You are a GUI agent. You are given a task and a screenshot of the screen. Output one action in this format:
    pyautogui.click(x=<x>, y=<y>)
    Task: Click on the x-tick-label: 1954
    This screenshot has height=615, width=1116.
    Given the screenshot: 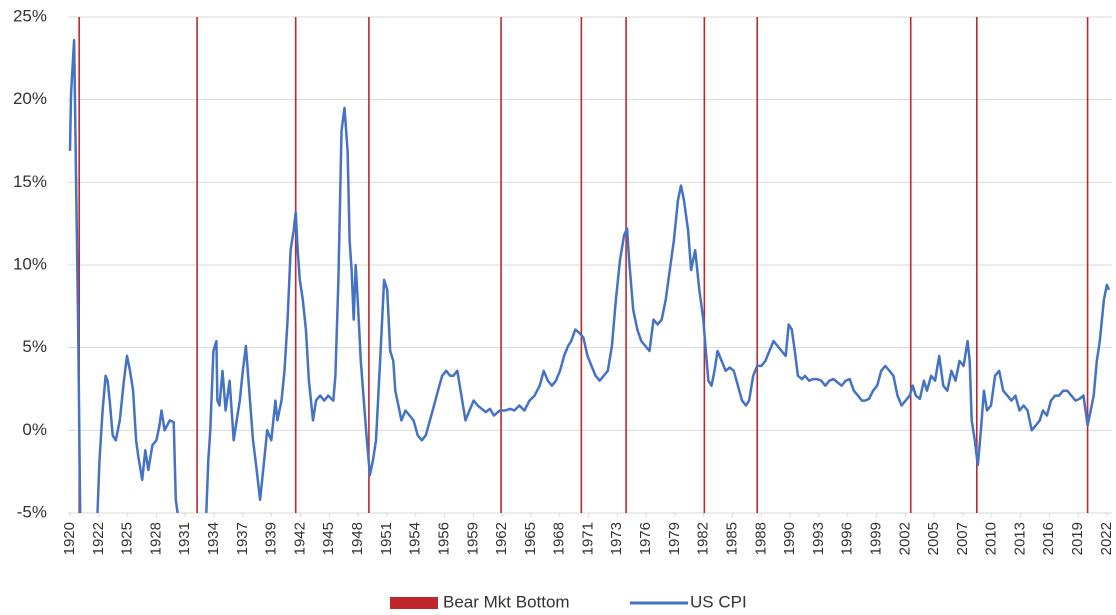 What is the action you would take?
    pyautogui.click(x=415, y=538)
    